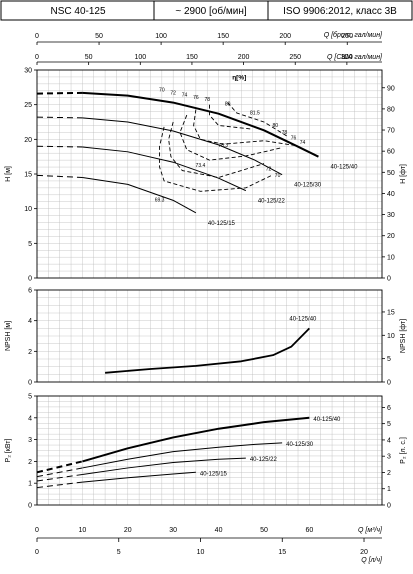  Describe the element at coordinates (294, 138) in the screenshot. I see `efficiency-value-label: 76` at that location.